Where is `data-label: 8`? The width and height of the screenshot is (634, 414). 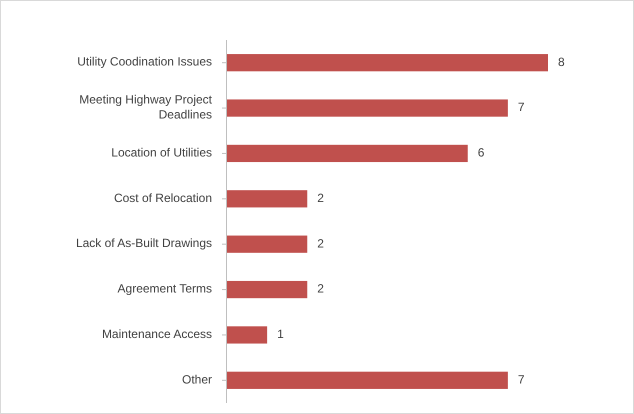 data-label: 8 is located at coordinates (561, 61).